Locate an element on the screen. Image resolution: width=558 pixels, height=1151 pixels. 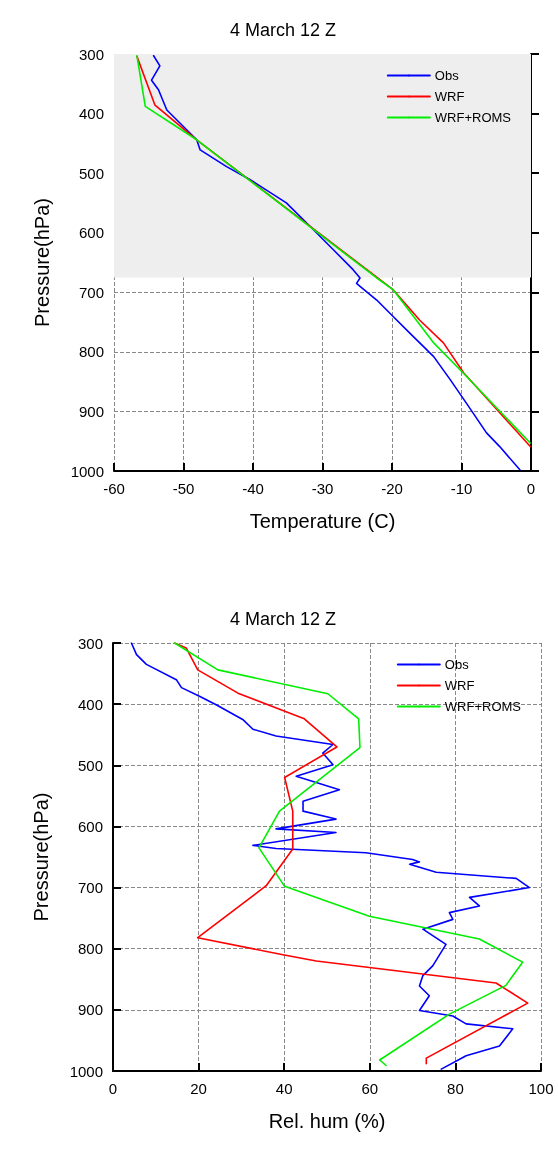
x-tick-label: -30 is located at coordinates (322, 488).